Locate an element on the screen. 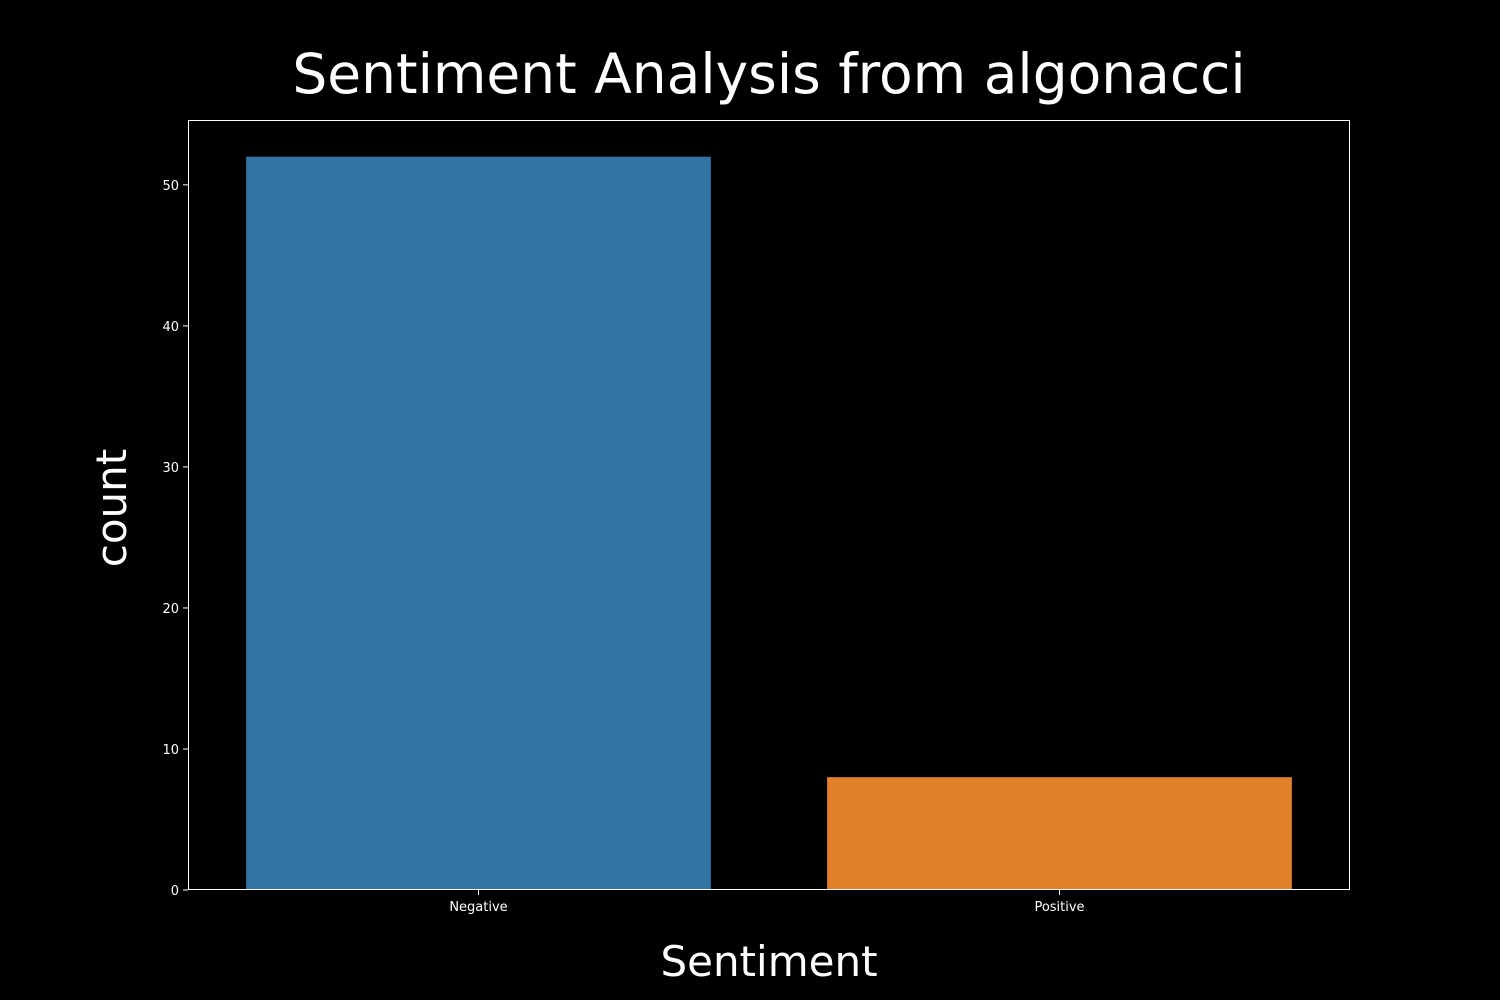  y-tick-label: 30 is located at coordinates (170, 468).